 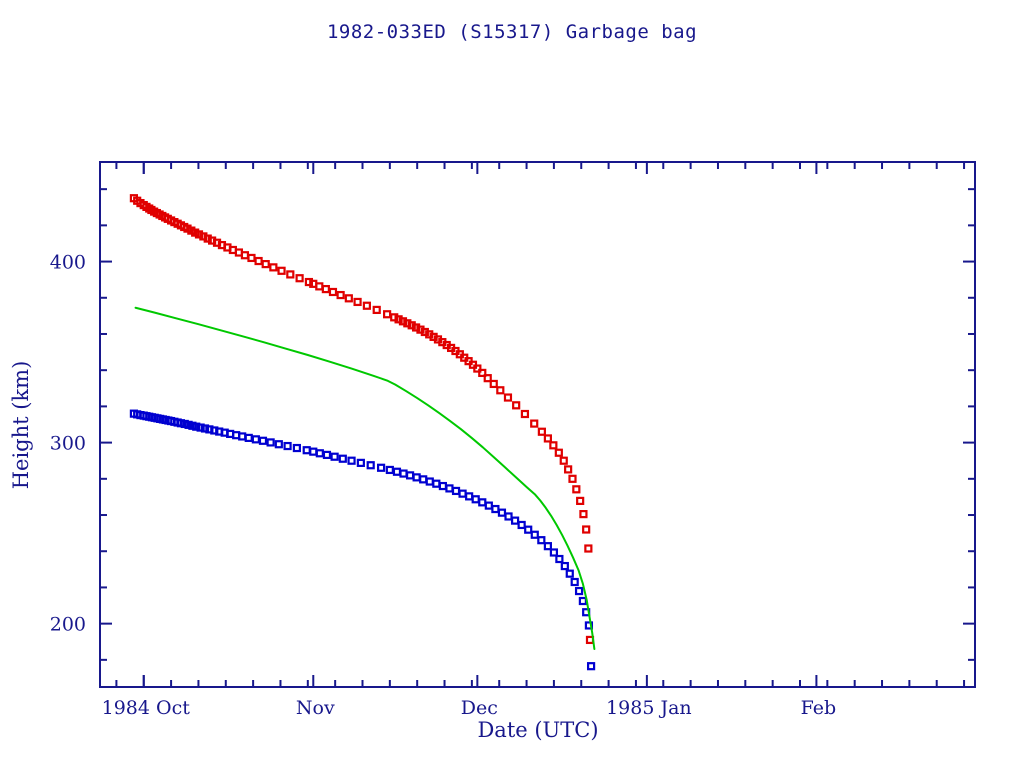 What do you see at coordinates (68, 263) in the screenshot?
I see `y-tick-label: 400` at bounding box center [68, 263].